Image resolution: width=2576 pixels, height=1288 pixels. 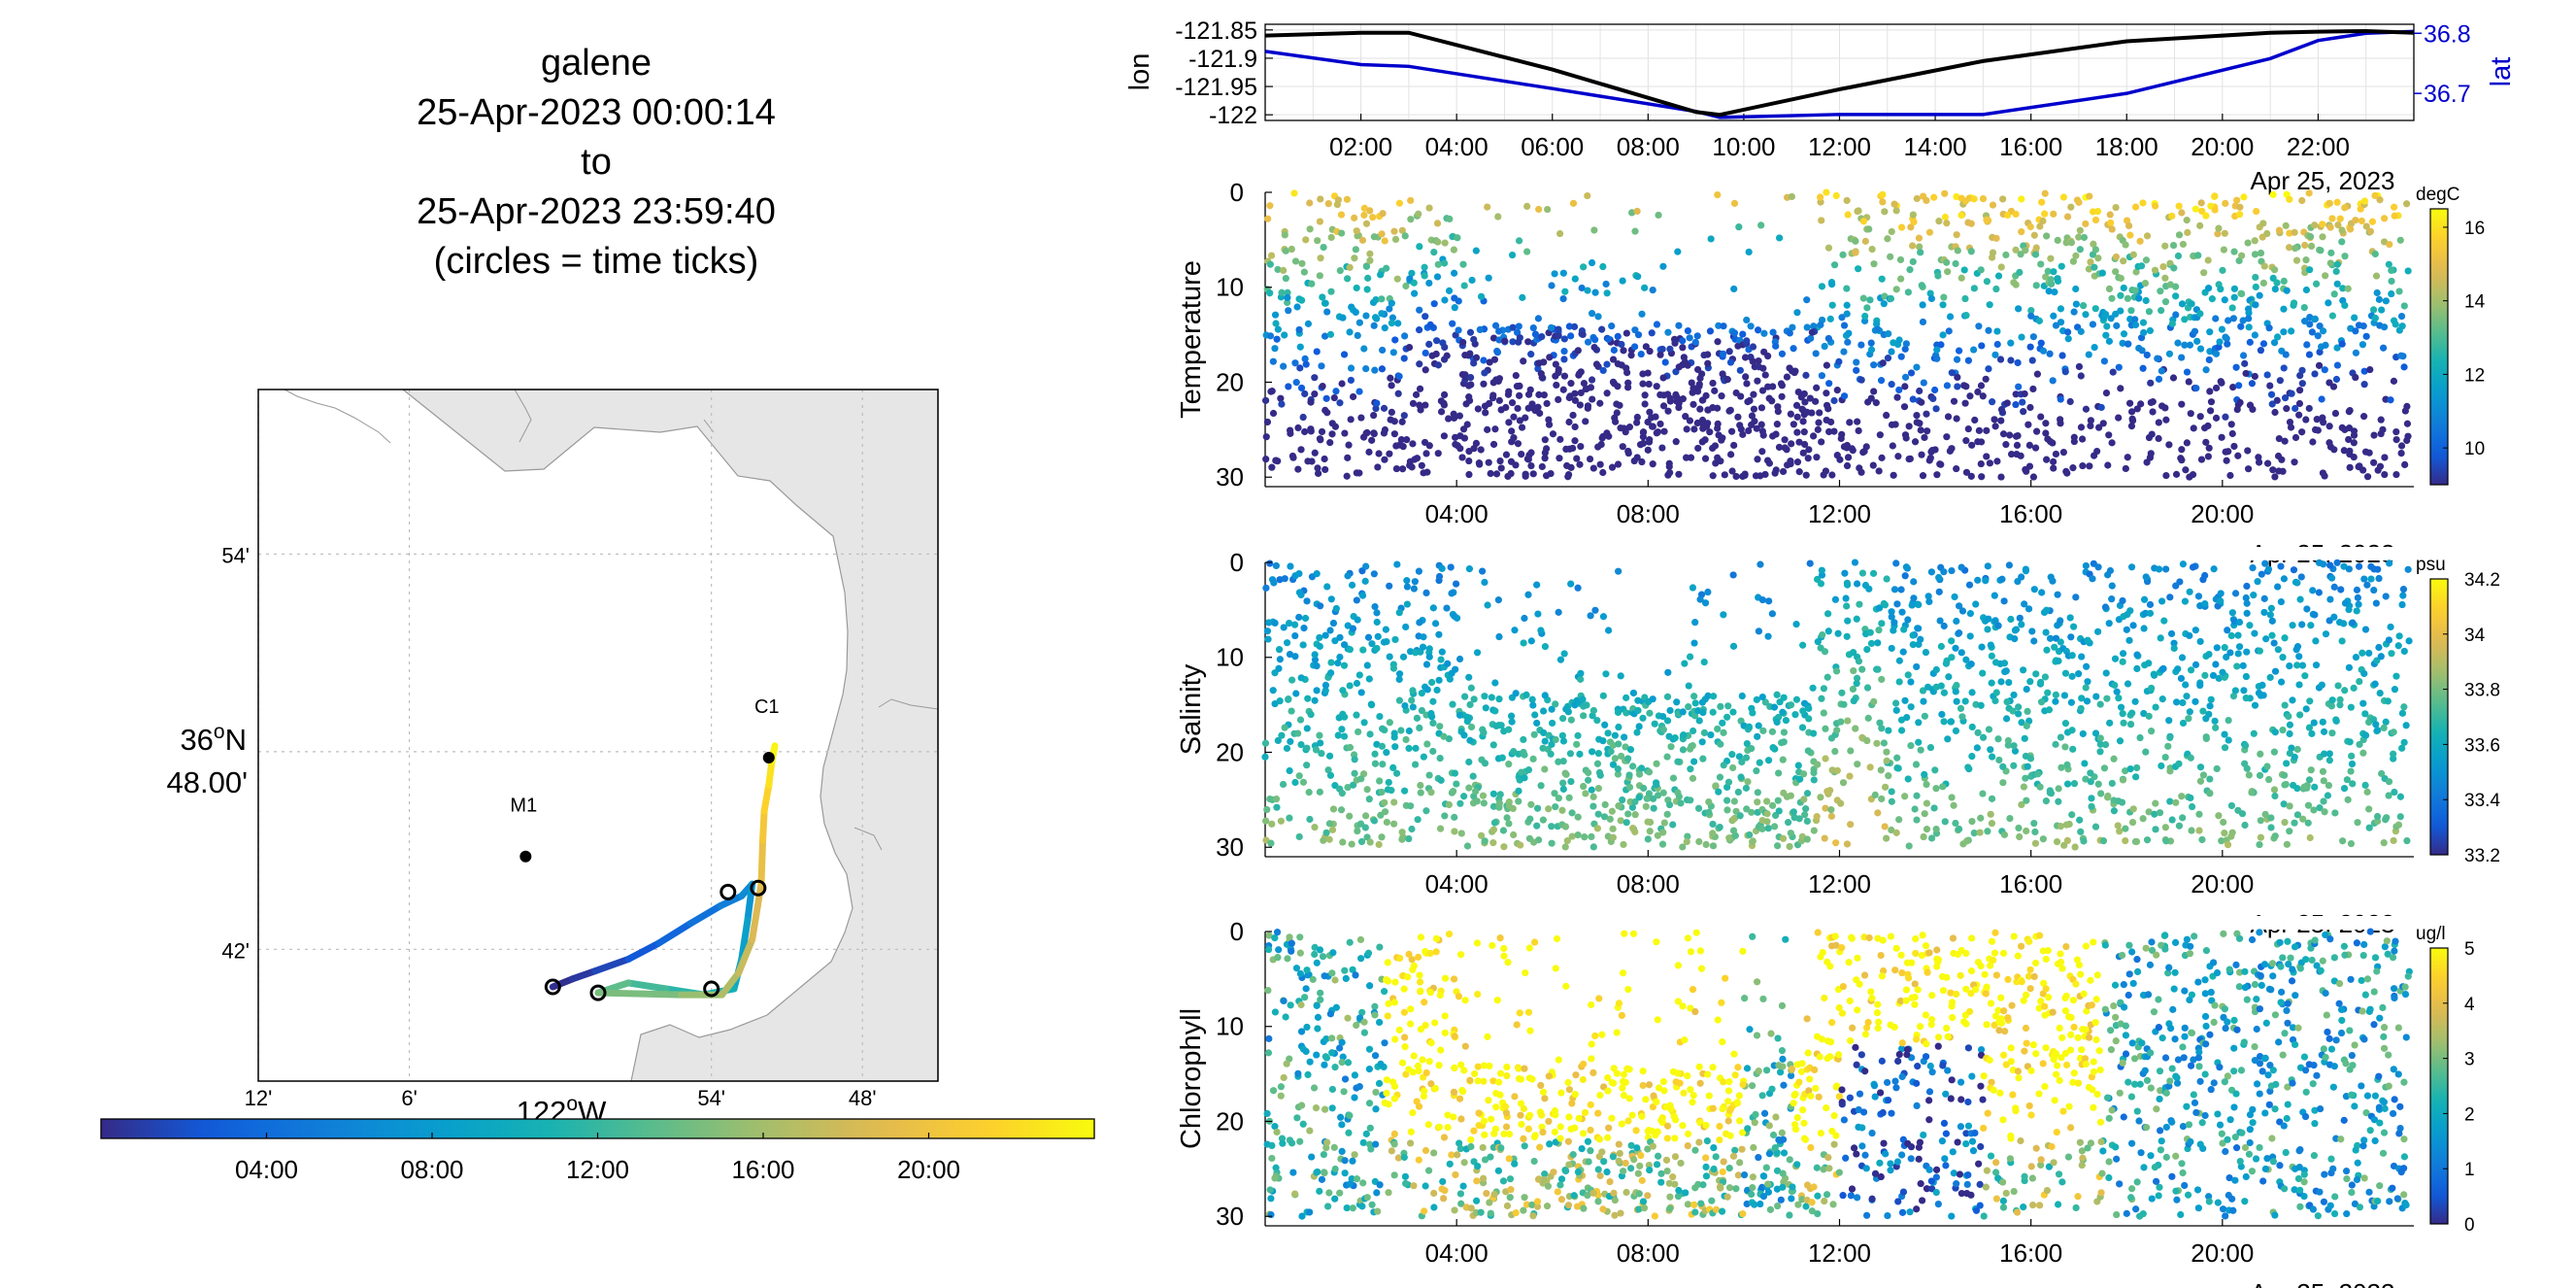 I want to click on map-lat-tick-label: 42', so click(x=236, y=950).